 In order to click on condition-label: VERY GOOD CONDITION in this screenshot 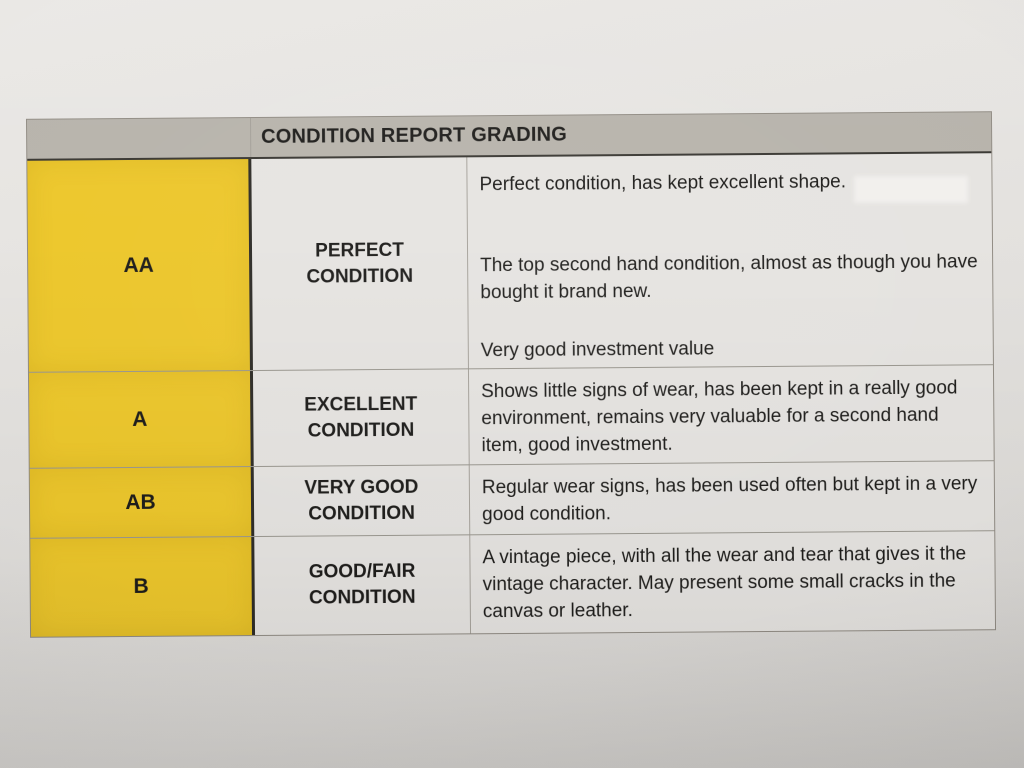, I will do `click(361, 500)`.